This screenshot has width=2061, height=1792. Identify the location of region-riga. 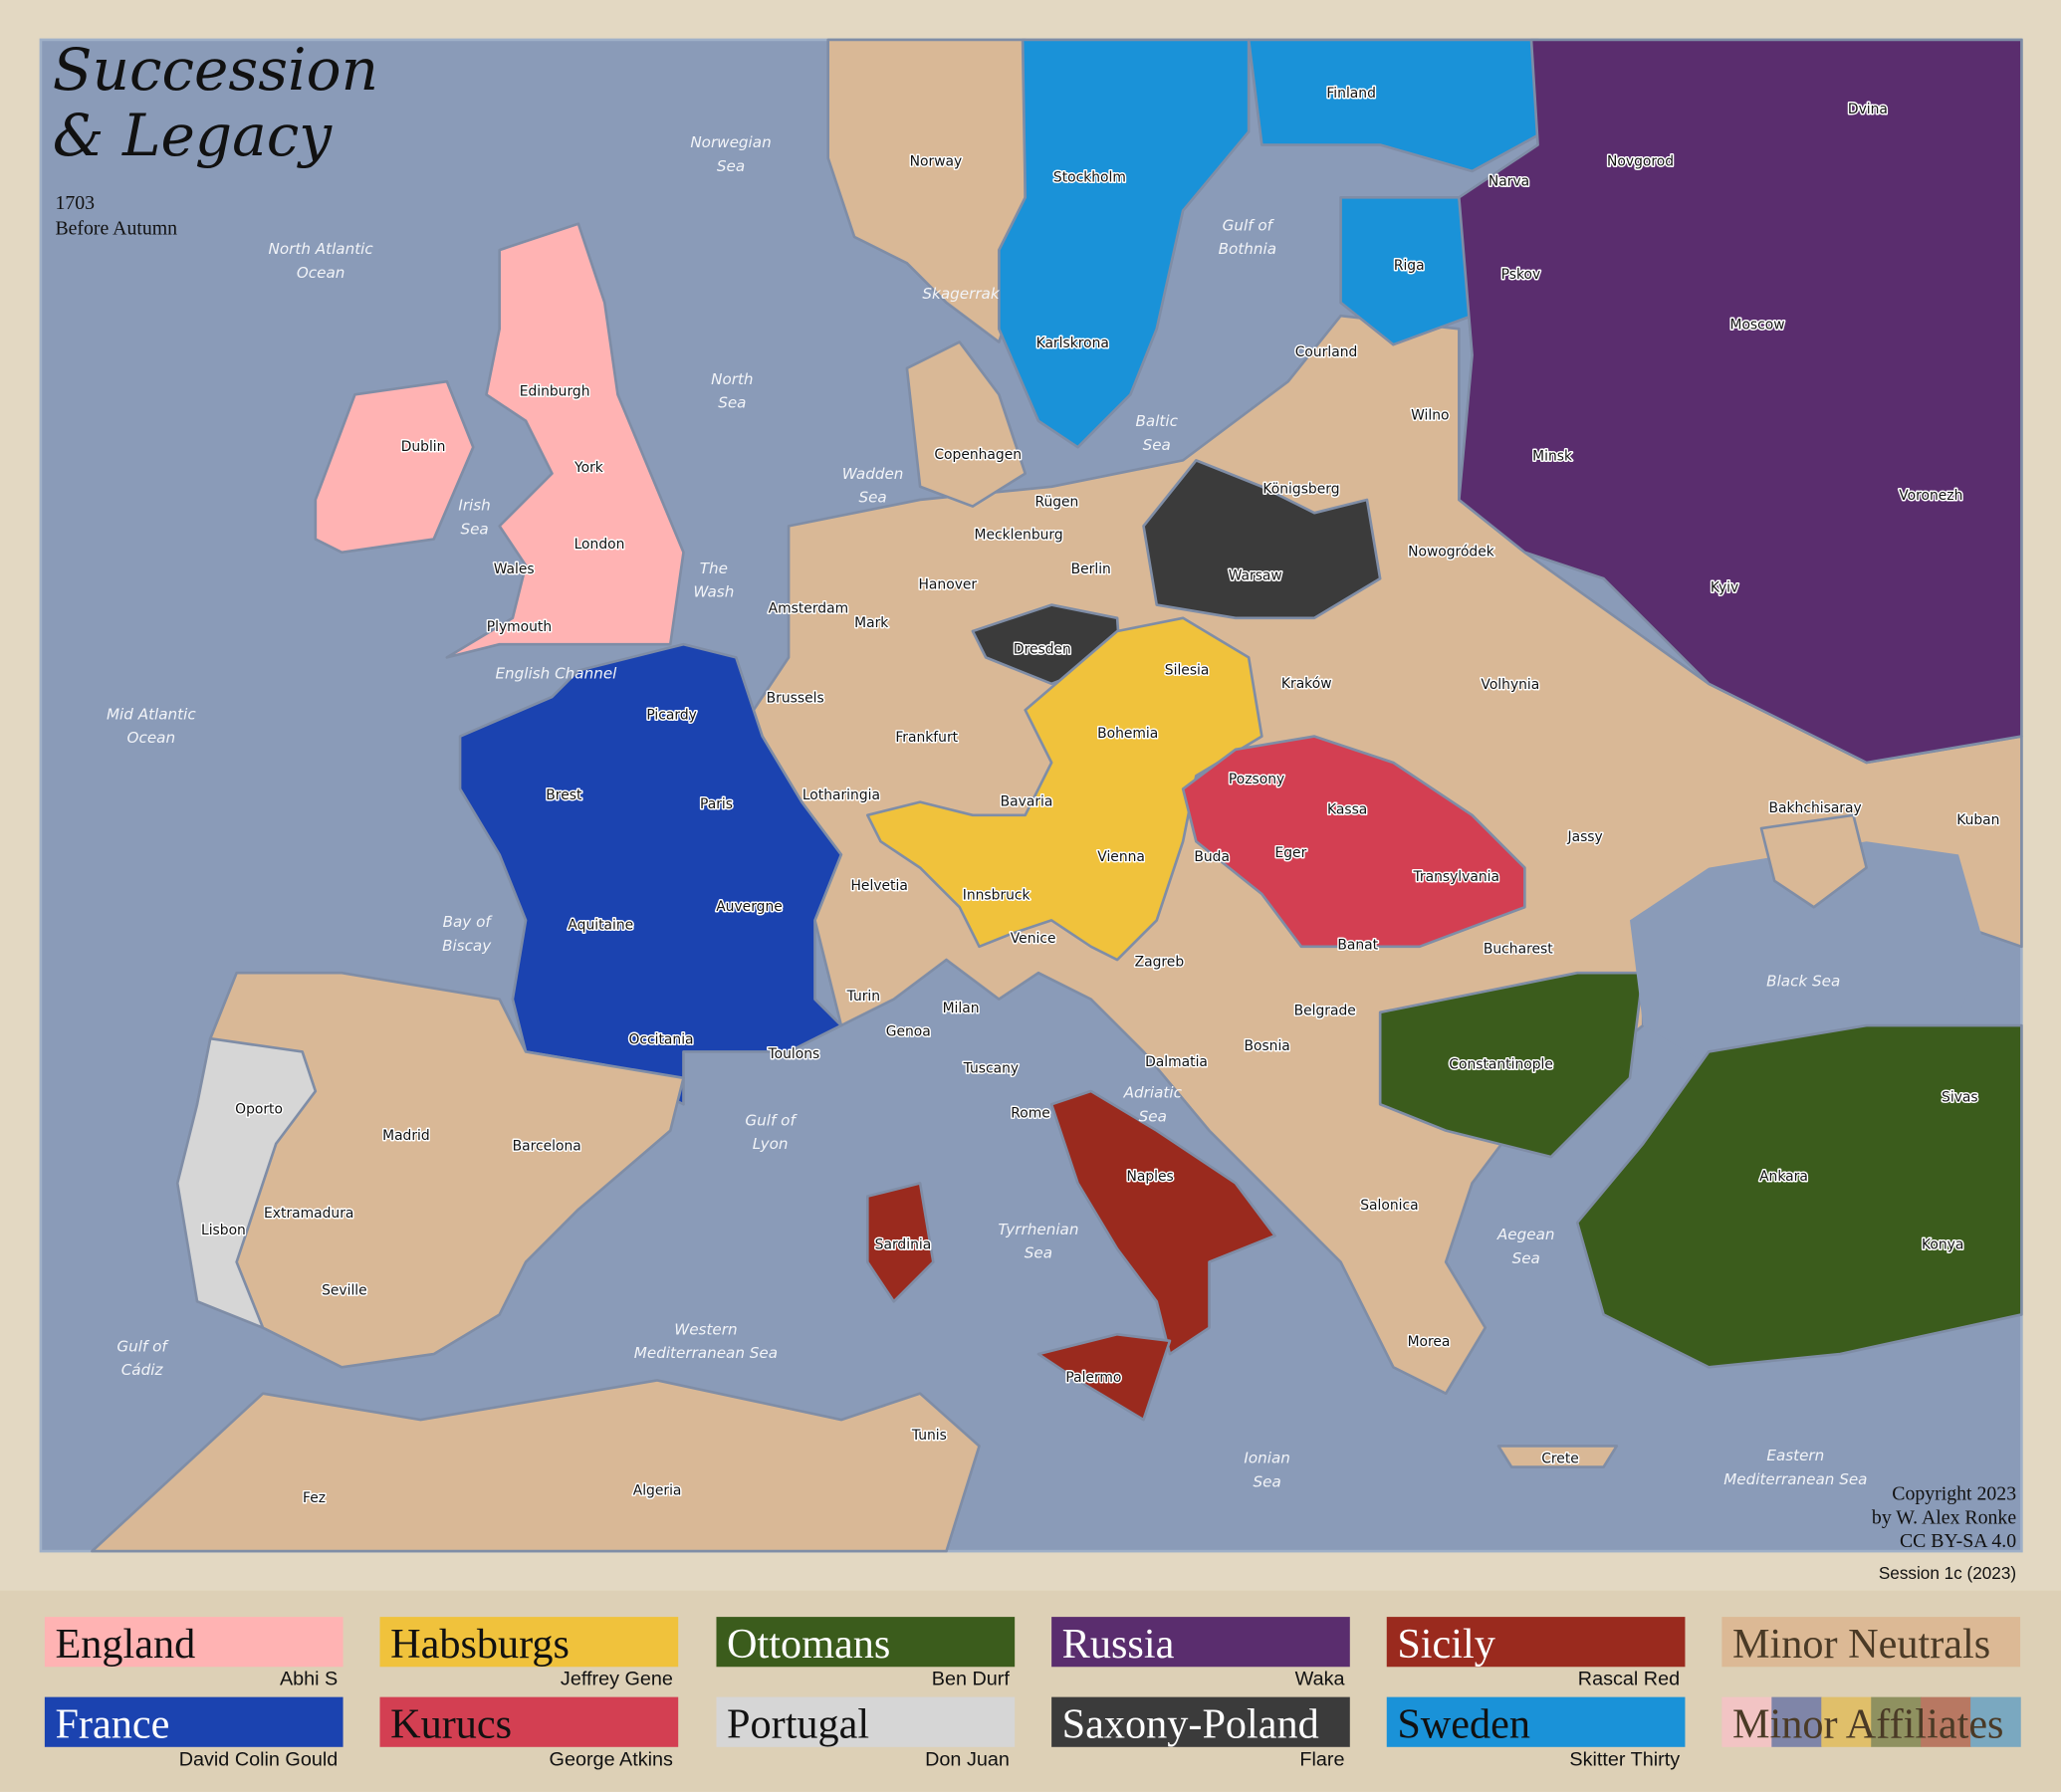
(1406, 271).